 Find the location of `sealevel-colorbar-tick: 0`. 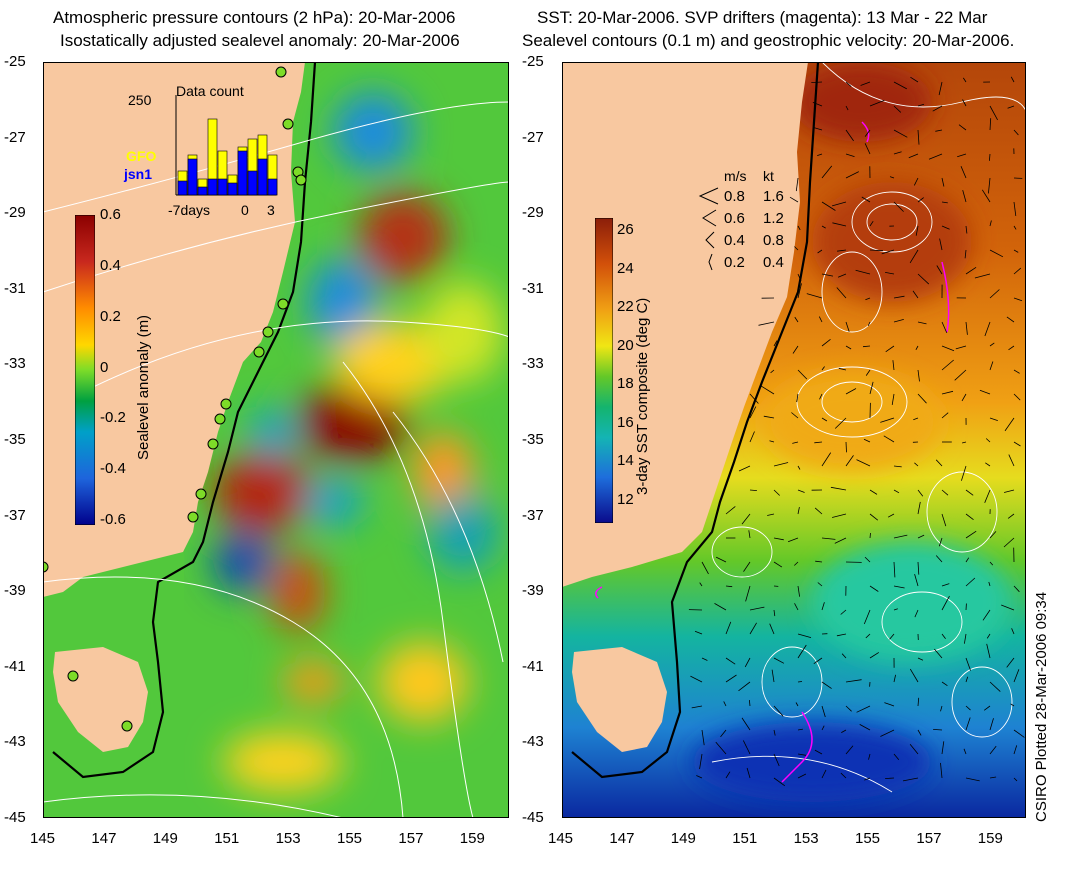

sealevel-colorbar-tick: 0 is located at coordinates (104, 367).